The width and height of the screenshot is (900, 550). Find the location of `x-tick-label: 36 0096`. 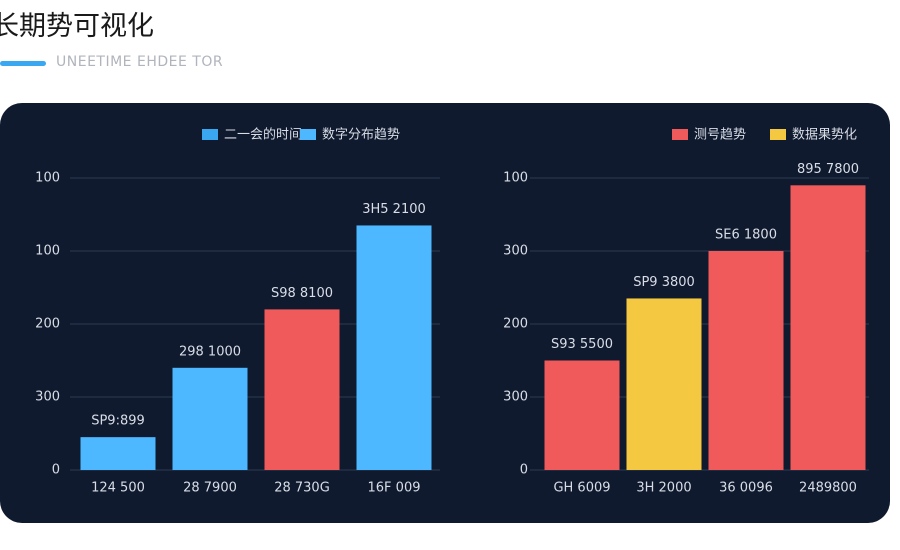

x-tick-label: 36 0096 is located at coordinates (746, 488).